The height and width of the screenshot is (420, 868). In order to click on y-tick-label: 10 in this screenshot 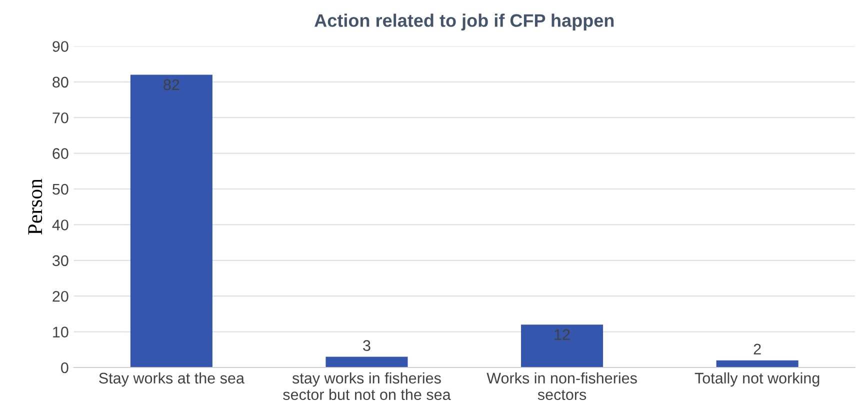, I will do `click(60, 332)`.